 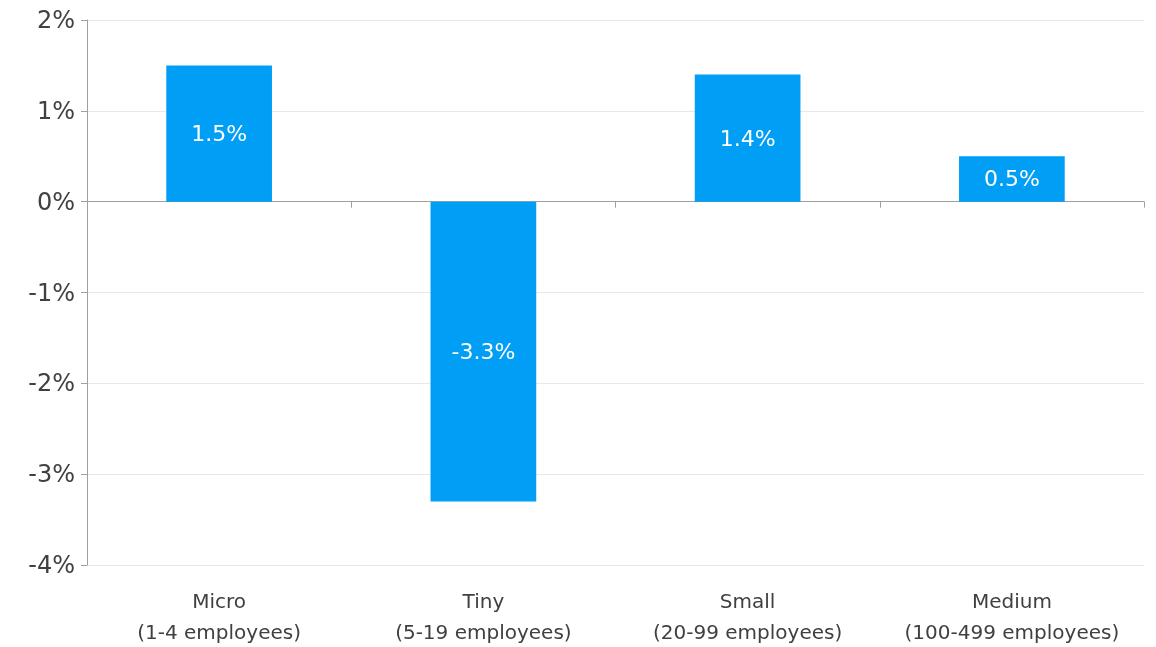 What do you see at coordinates (55, 110) in the screenshot?
I see `y-tick-label: 1%` at bounding box center [55, 110].